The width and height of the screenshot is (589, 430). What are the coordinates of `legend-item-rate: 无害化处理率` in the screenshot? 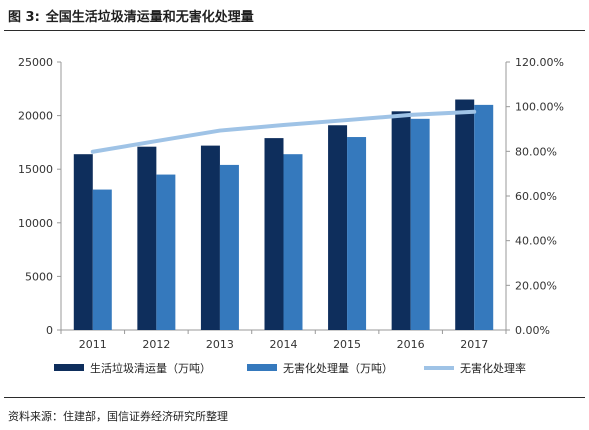 It's located at (475, 368).